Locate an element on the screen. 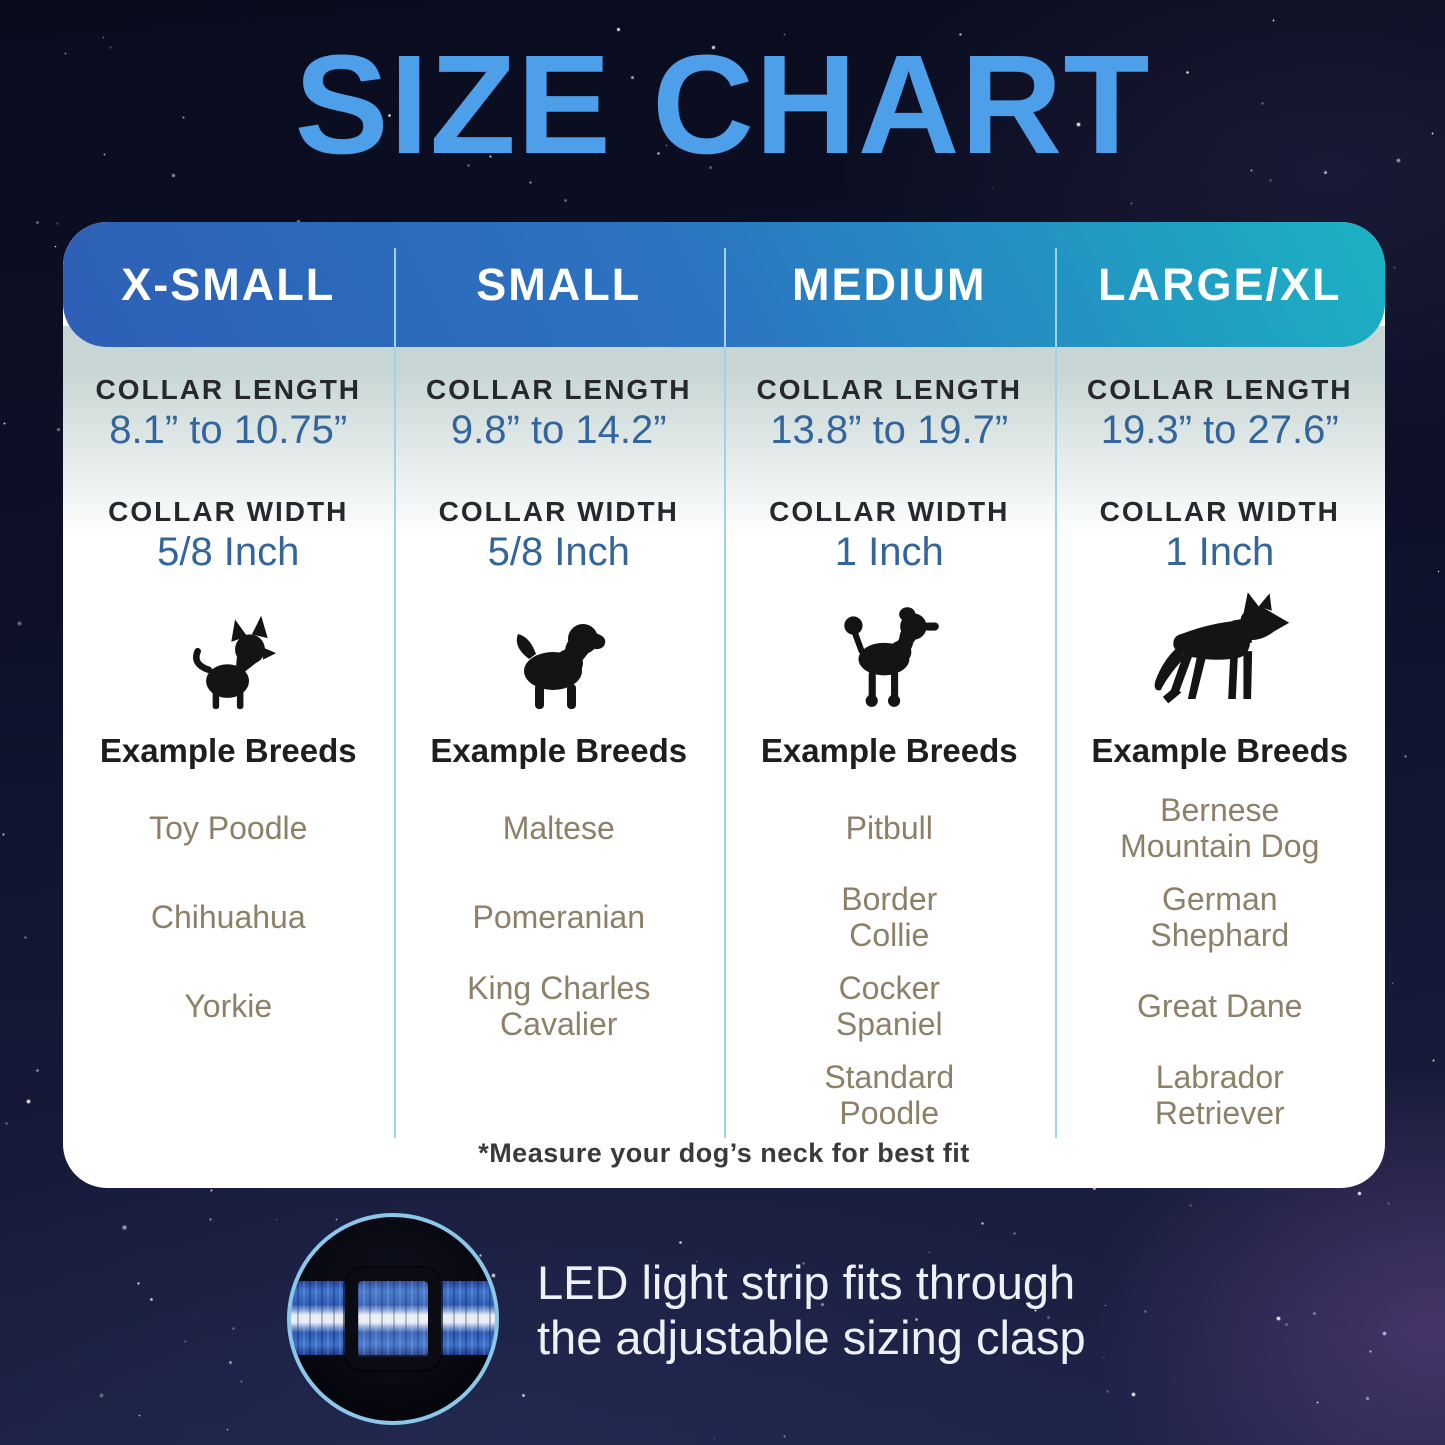  breed-item: Pitbull is located at coordinates (889, 827).